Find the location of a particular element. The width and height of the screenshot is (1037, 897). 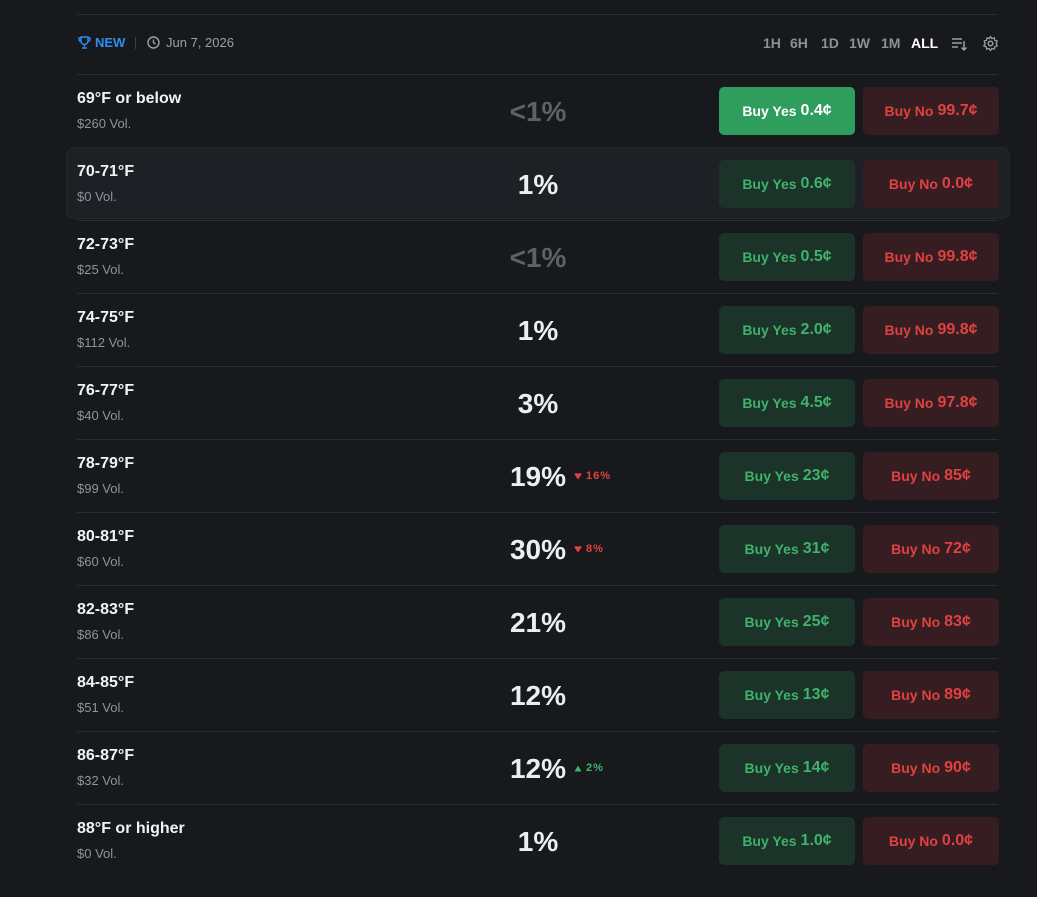

probability: 1% is located at coordinates (538, 841).